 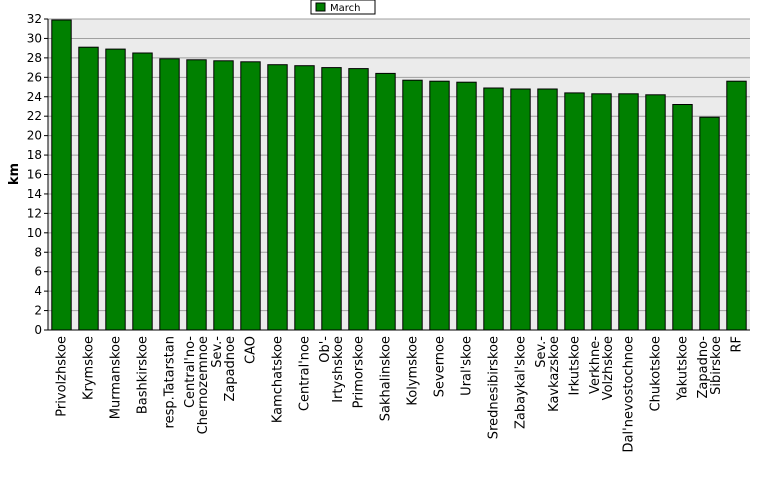 What do you see at coordinates (703, 367) in the screenshot?
I see `x-tick-label: Zapadno-` at bounding box center [703, 367].